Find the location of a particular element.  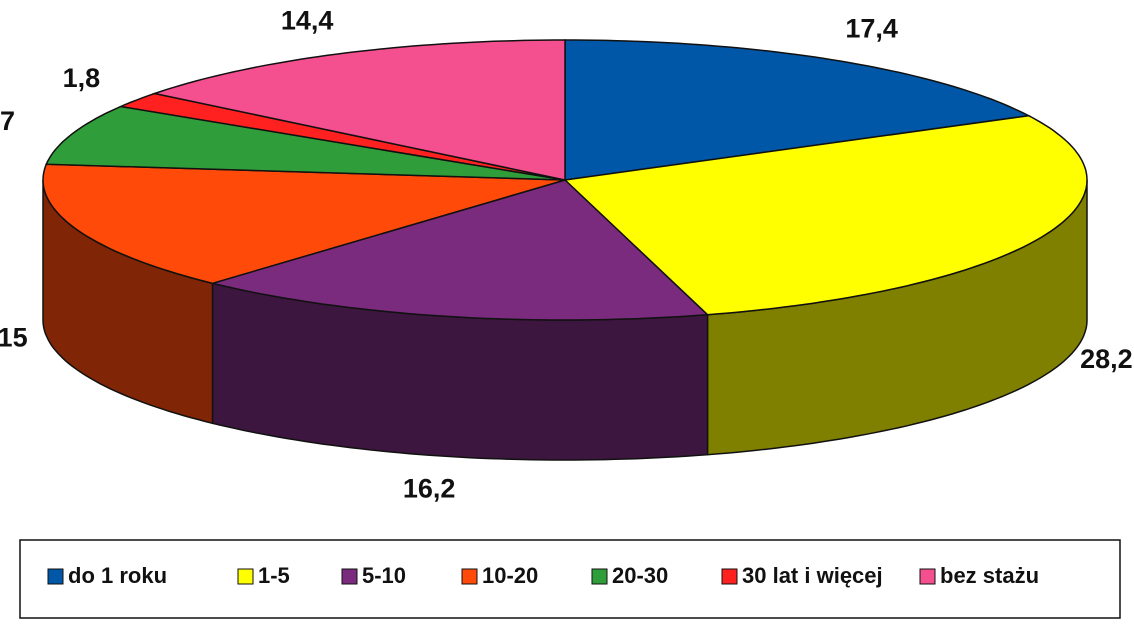

legend-label: bez stażu is located at coordinates (989, 575).